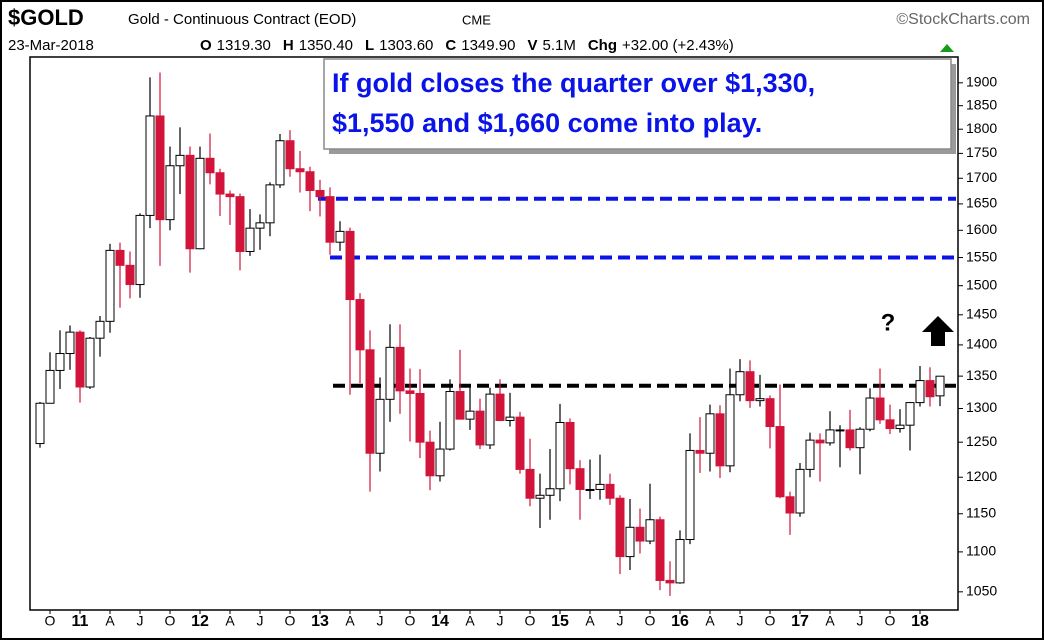 The image size is (1044, 640). I want to click on annotation-box, so click(637, 104).